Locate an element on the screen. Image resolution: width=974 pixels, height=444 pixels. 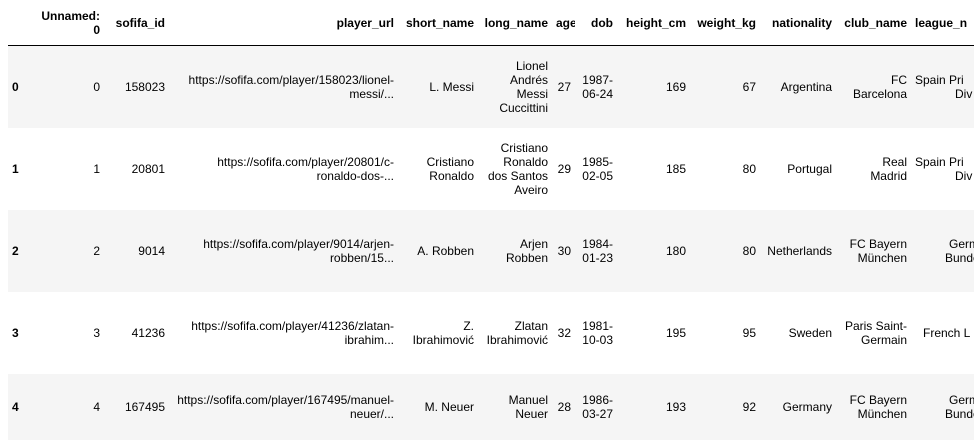
dob-cell: 1987- 06-24 is located at coordinates (597, 86).